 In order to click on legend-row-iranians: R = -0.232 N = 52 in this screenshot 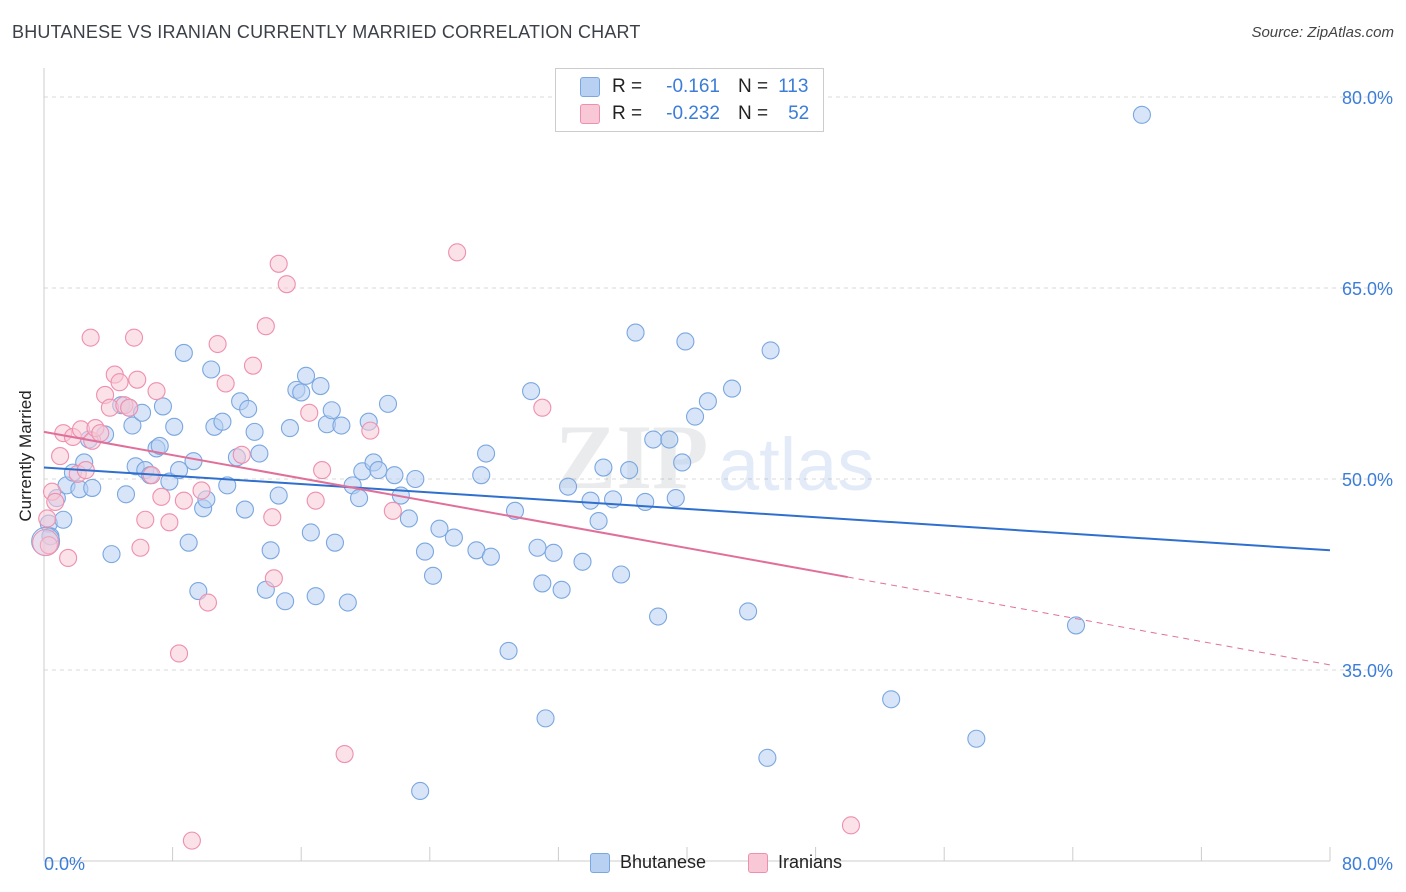, I will do `click(694, 114)`.